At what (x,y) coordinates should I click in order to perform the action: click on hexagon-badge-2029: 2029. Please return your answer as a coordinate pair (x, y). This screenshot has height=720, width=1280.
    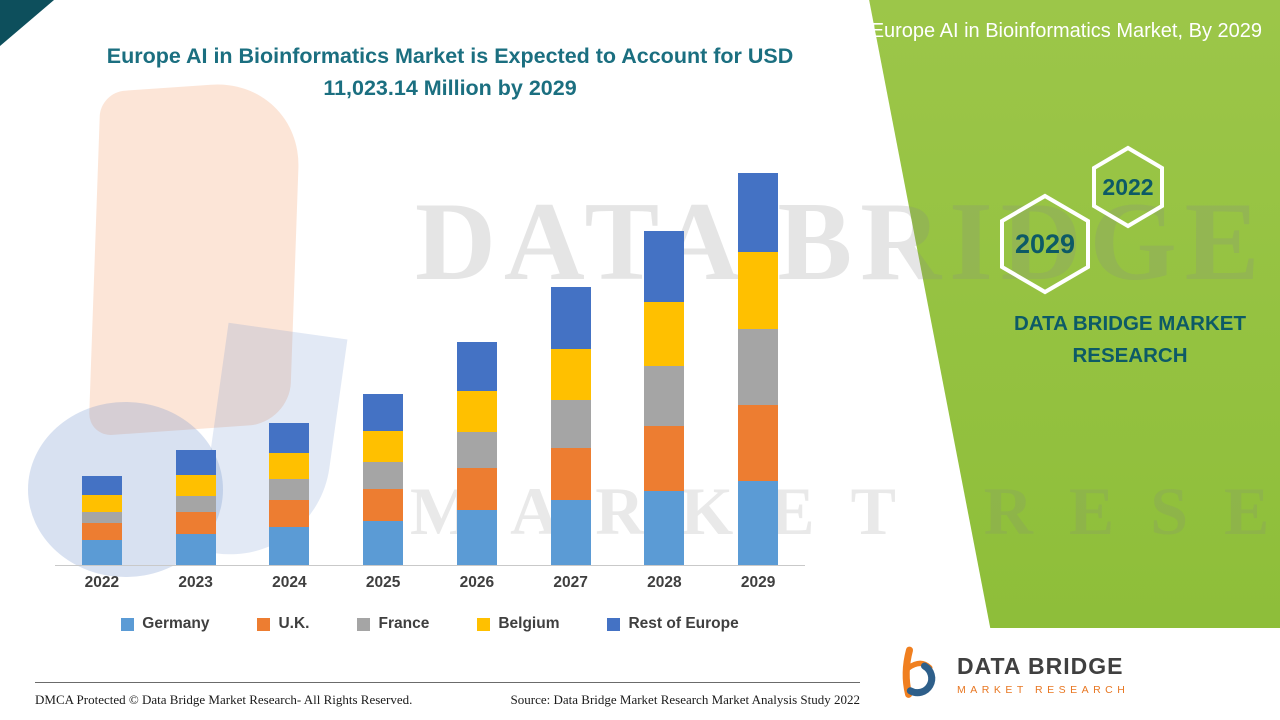
    Looking at the image, I should click on (1045, 246).